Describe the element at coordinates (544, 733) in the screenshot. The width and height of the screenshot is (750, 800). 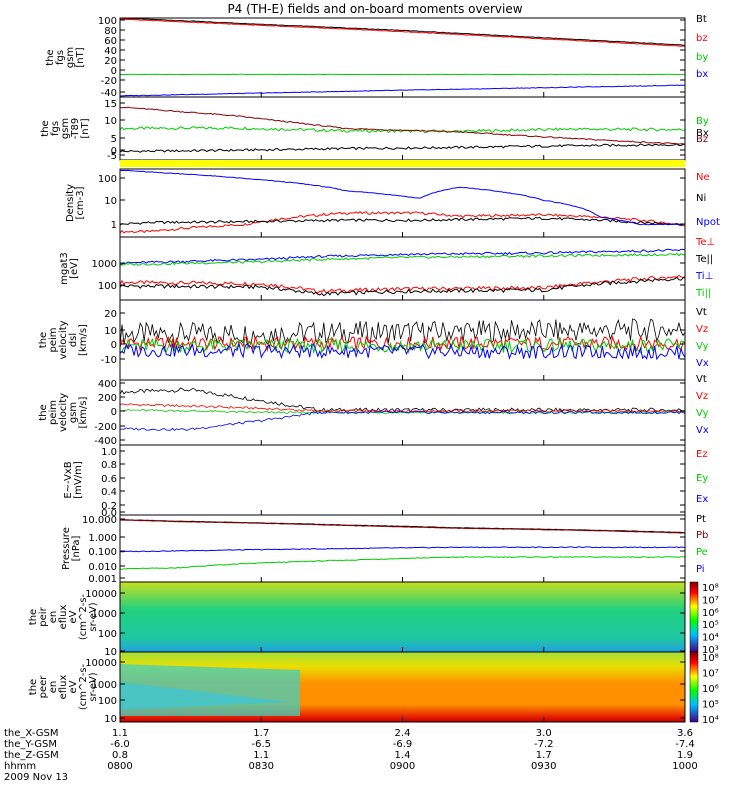
I see `footer-value: 3.0` at that location.